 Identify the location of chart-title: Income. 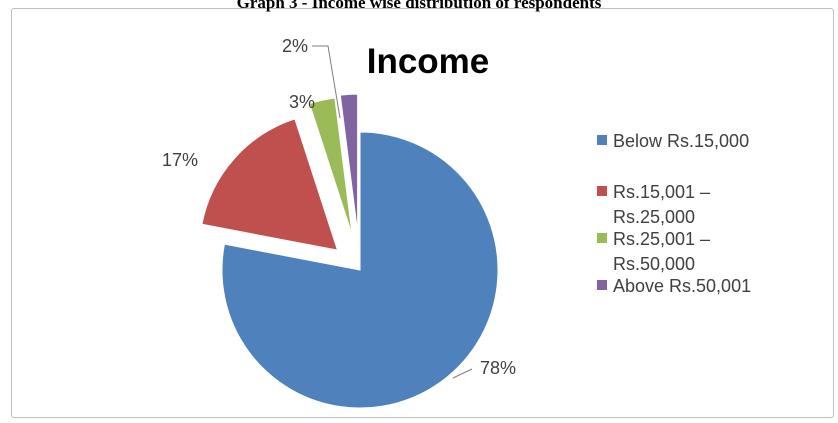
(428, 61).